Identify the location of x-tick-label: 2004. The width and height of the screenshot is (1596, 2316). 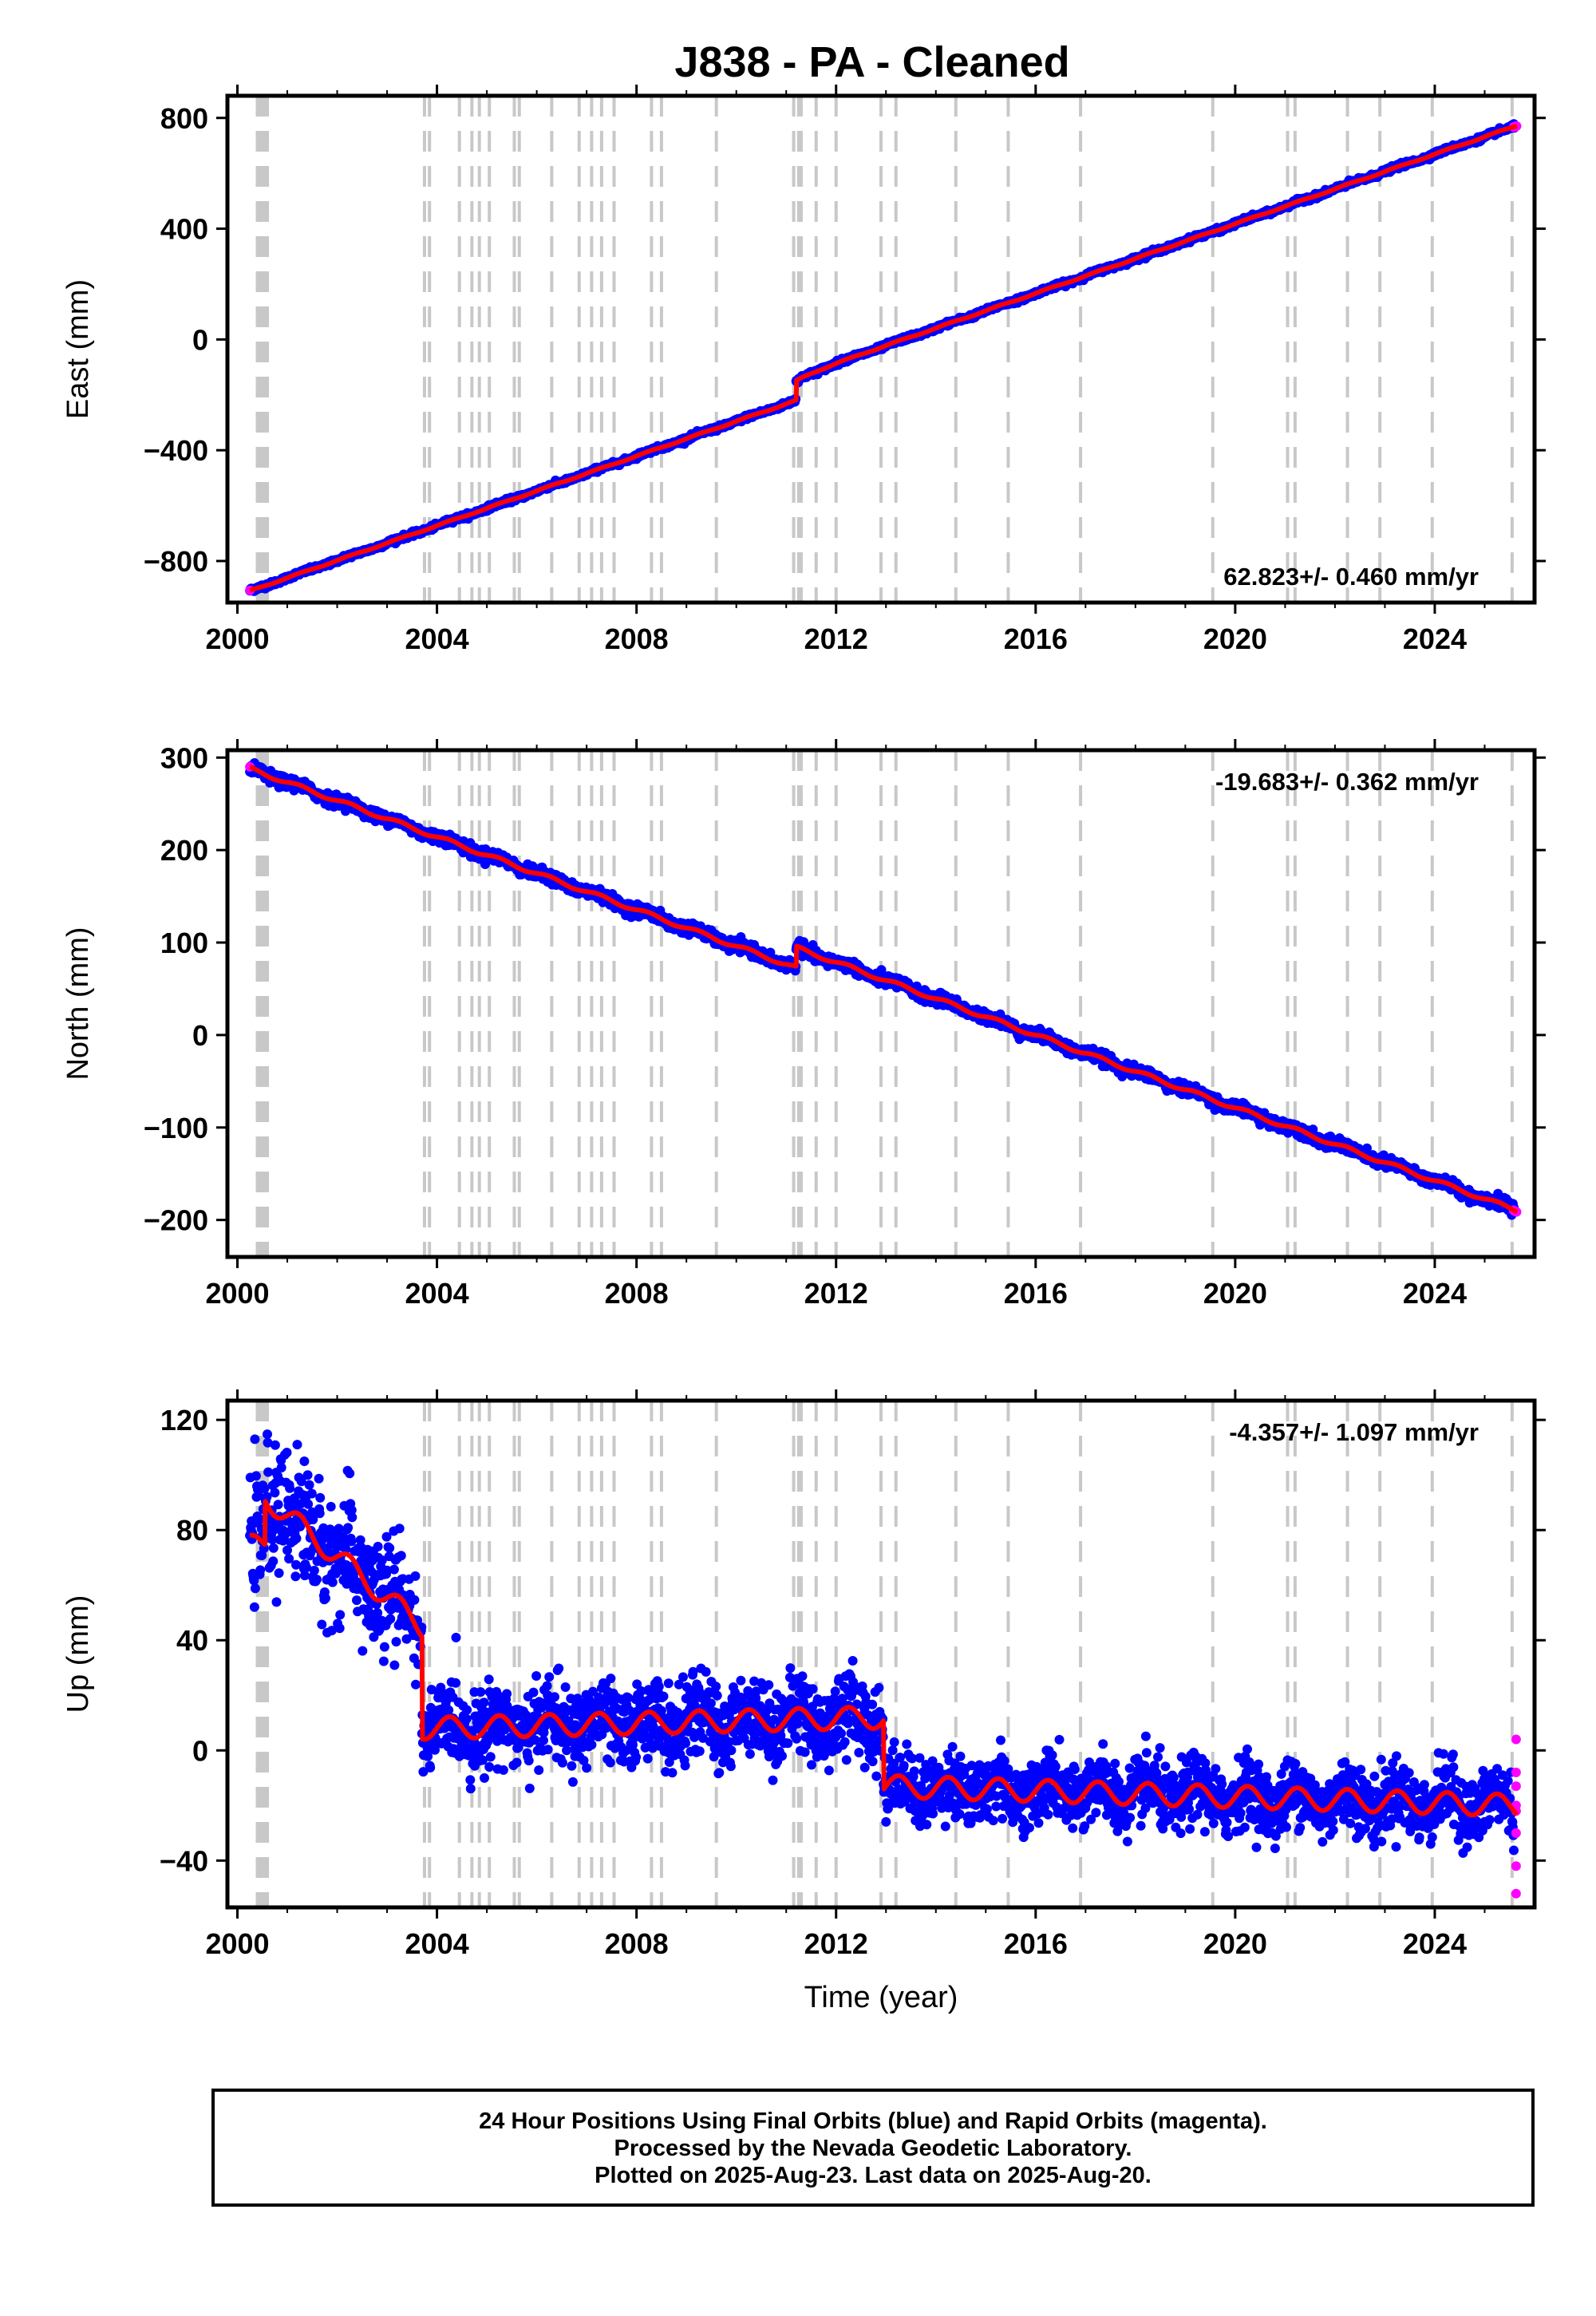
(437, 638).